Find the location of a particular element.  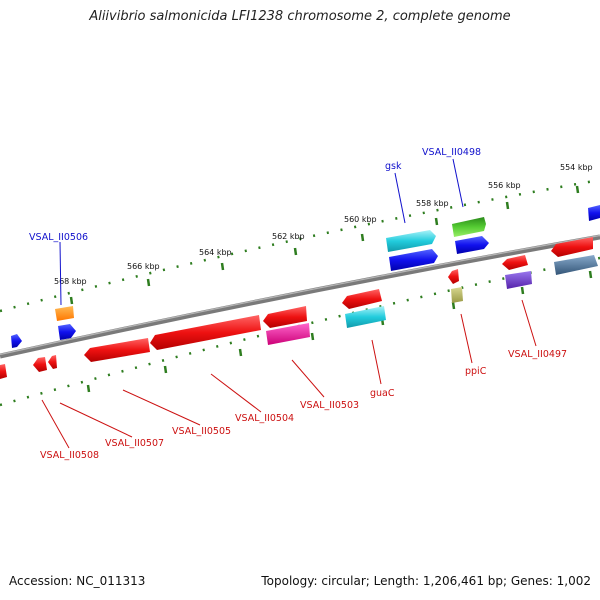

leader-ppic is located at coordinates (466, 338).